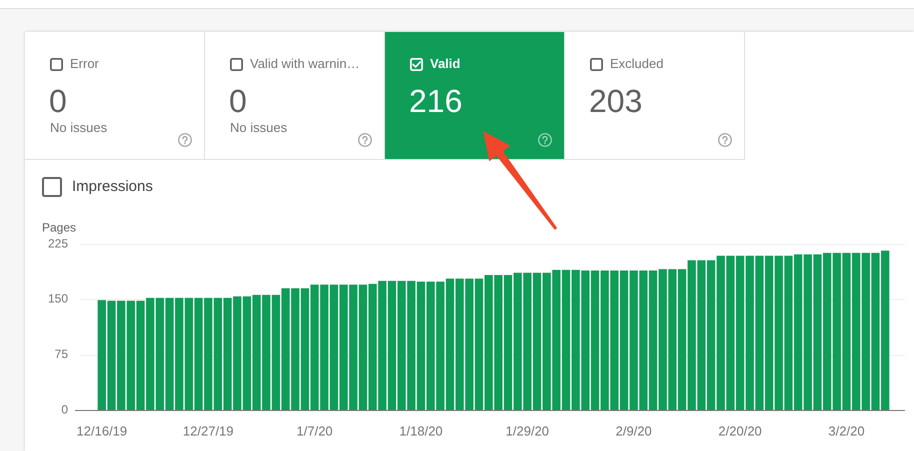 Image resolution: width=914 pixels, height=451 pixels. I want to click on y-tick-label: 225, so click(58, 243).